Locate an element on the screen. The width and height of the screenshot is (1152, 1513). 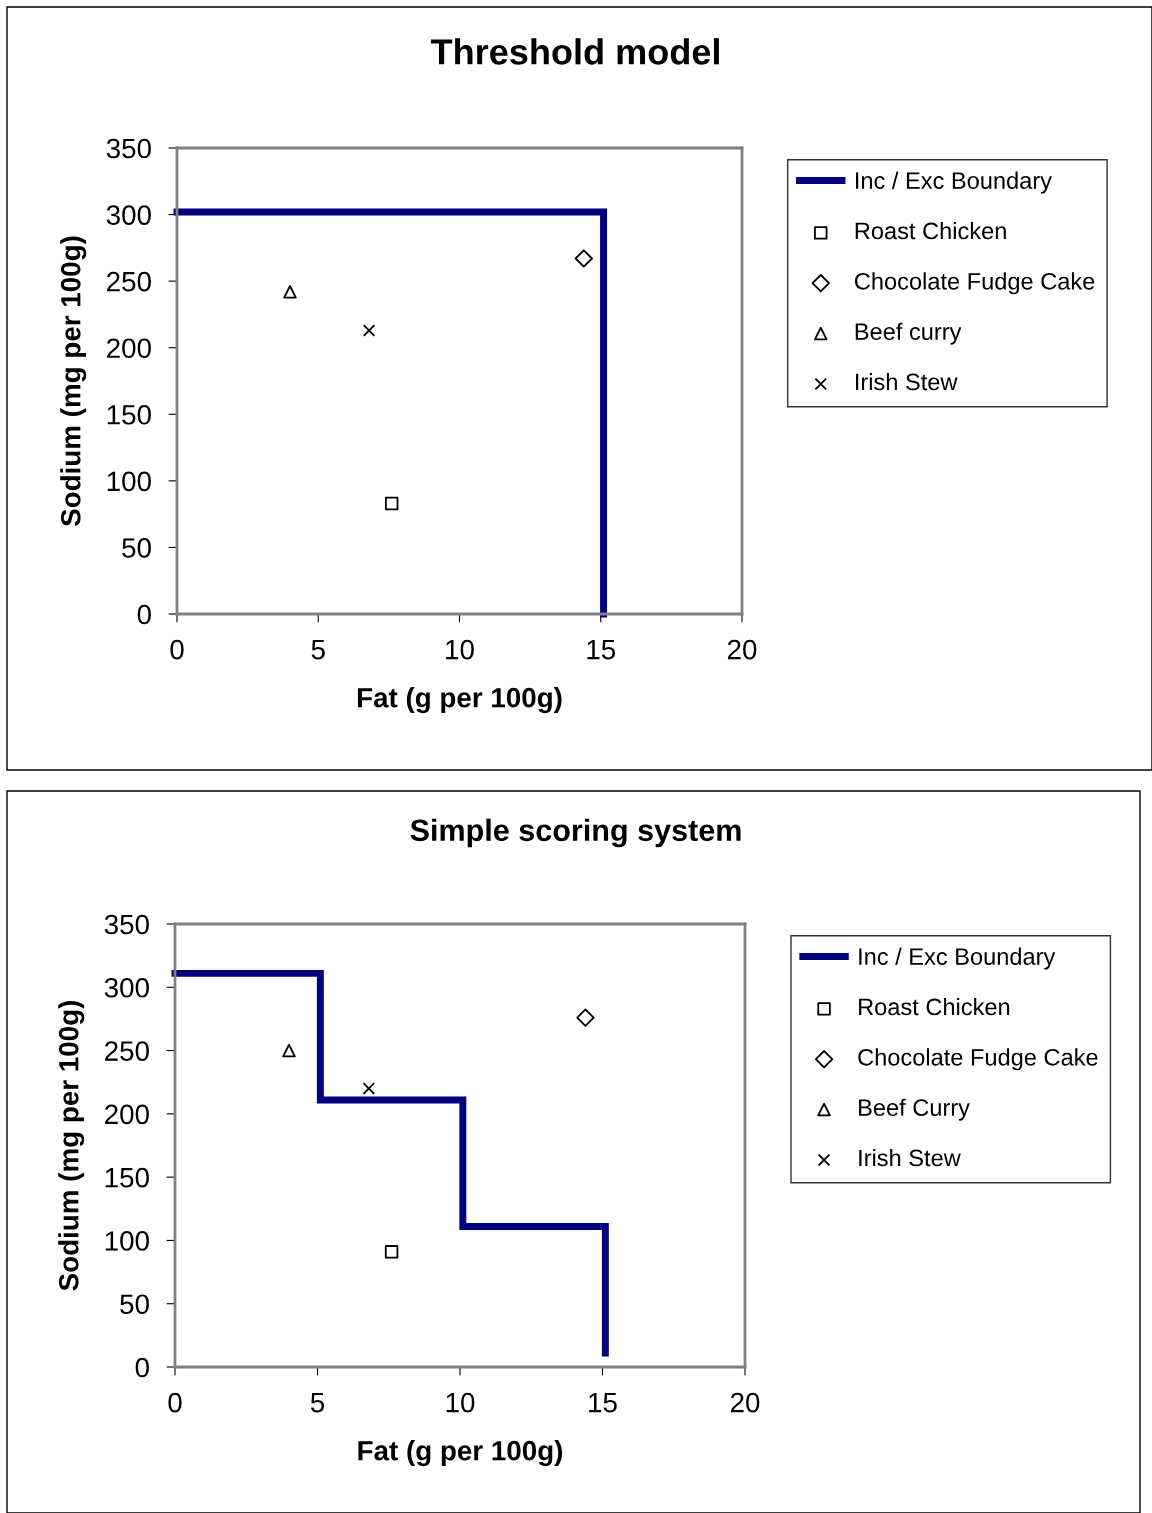
chart-title: Threshold model is located at coordinates (574, 51).